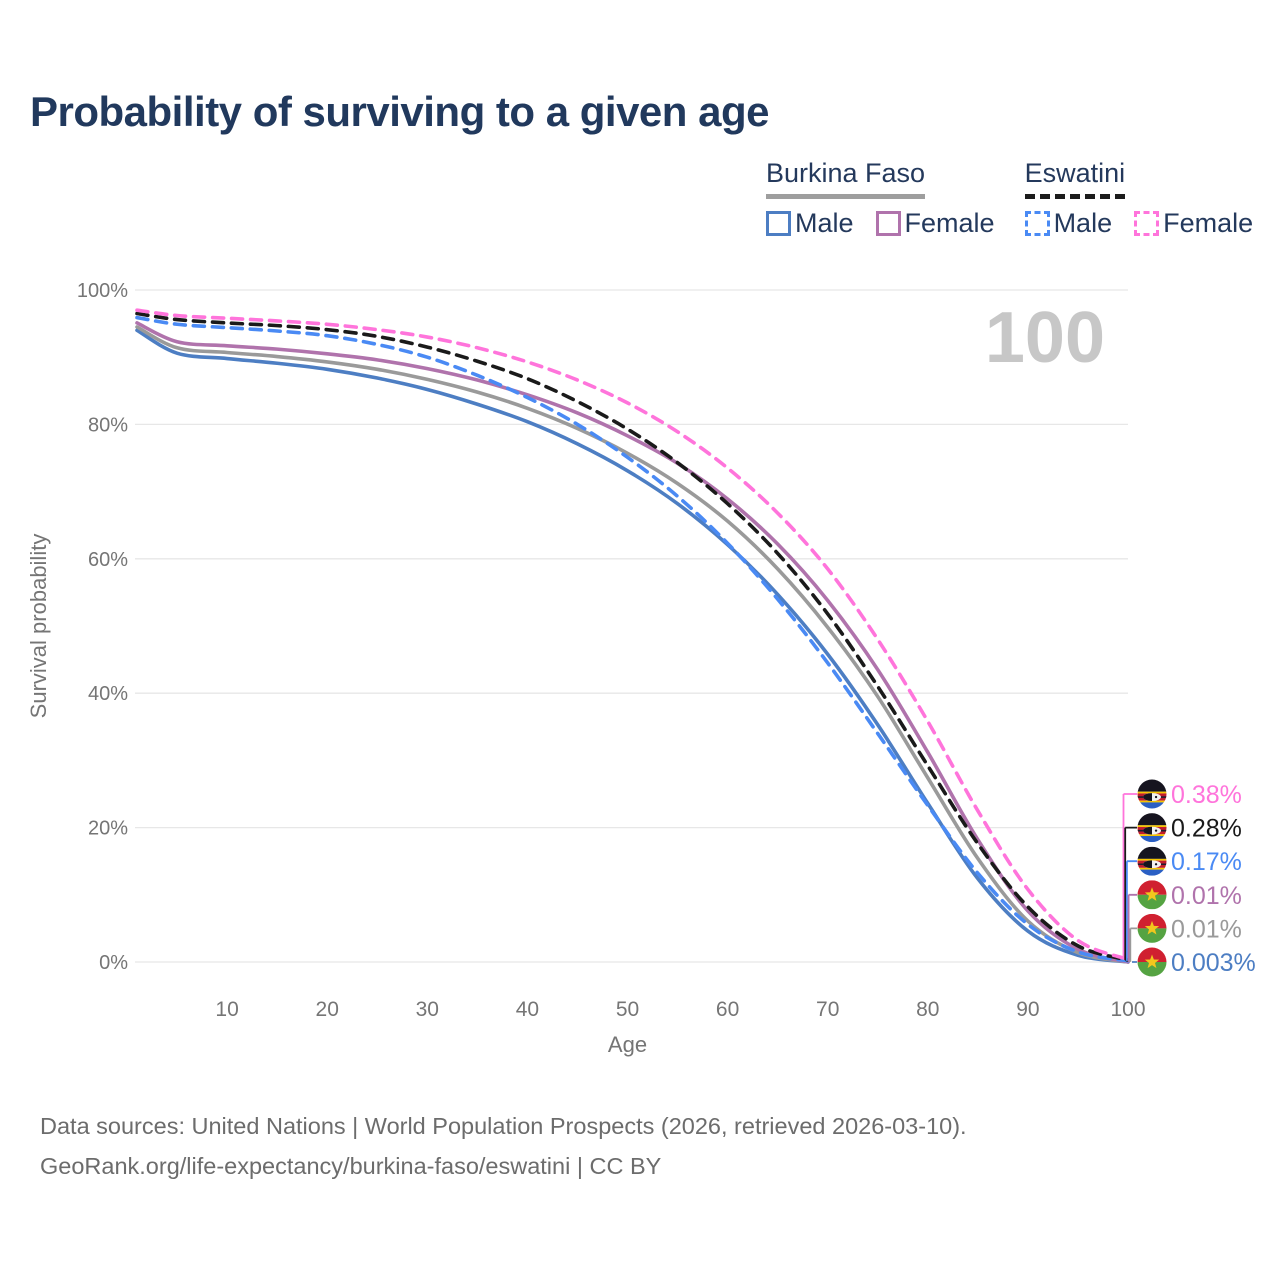 This screenshot has width=1280, height=1280. I want to click on y-tick-label: 0%, so click(113, 963).